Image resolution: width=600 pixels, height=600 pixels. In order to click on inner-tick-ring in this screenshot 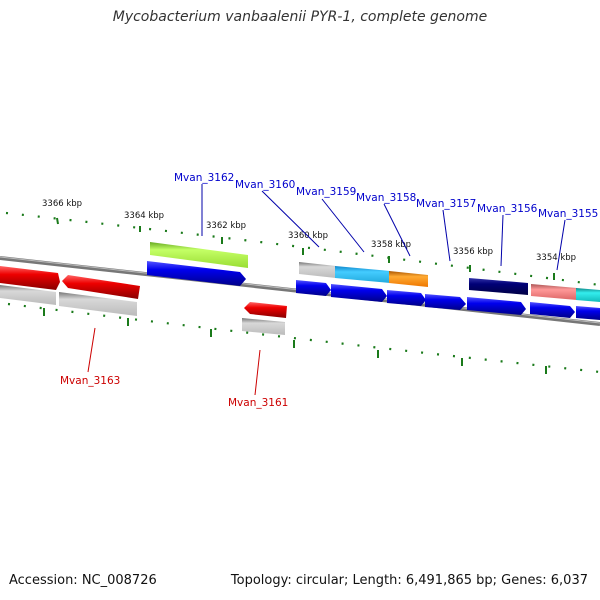, I will do `click(303, 338)`.